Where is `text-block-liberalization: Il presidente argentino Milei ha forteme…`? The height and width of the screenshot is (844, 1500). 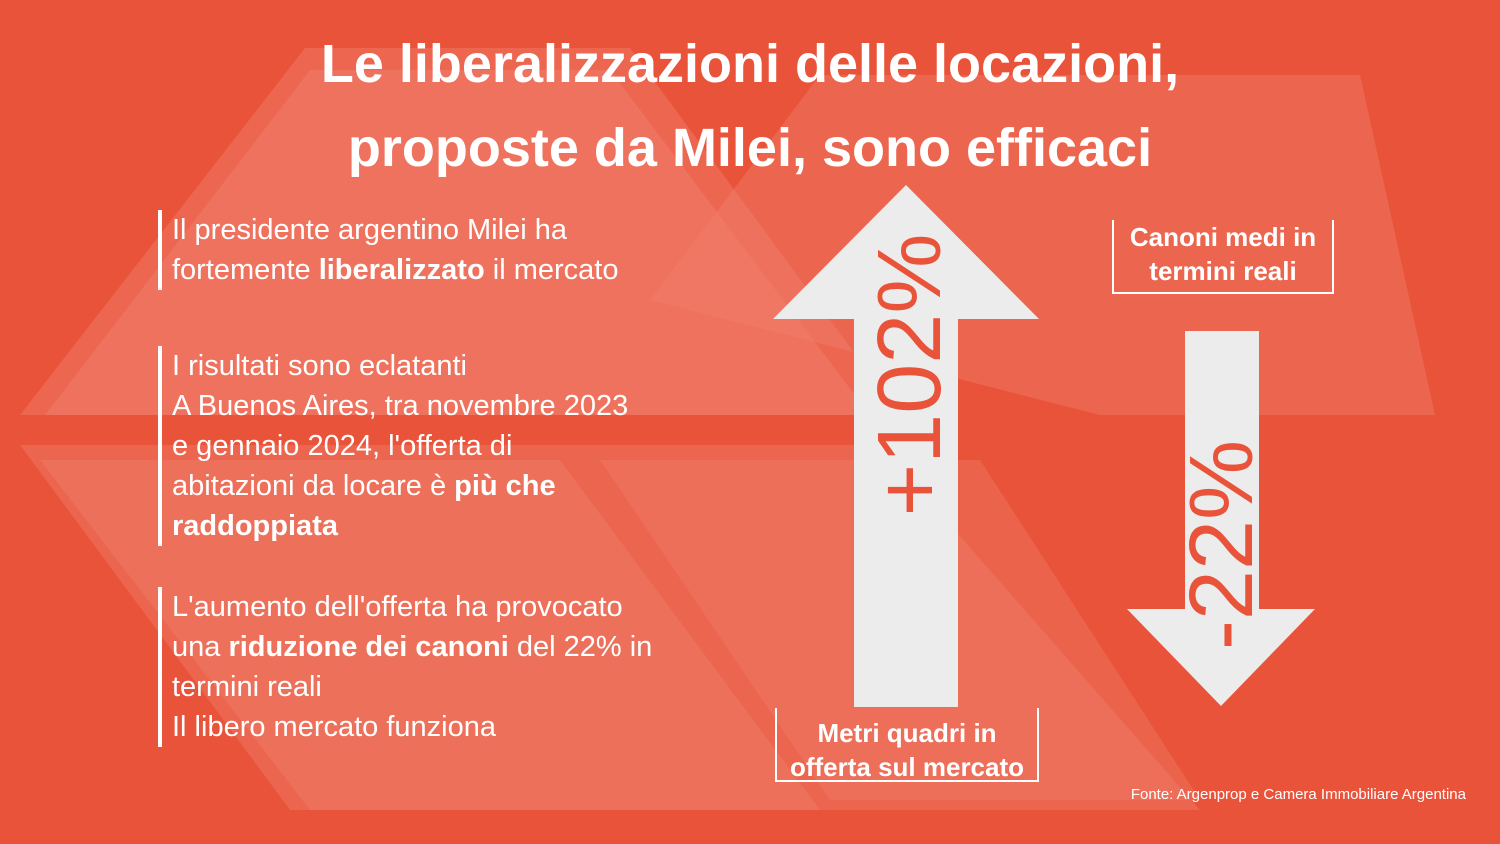
text-block-liberalization: Il presidente argentino Milei ha forteme… is located at coordinates (388, 250).